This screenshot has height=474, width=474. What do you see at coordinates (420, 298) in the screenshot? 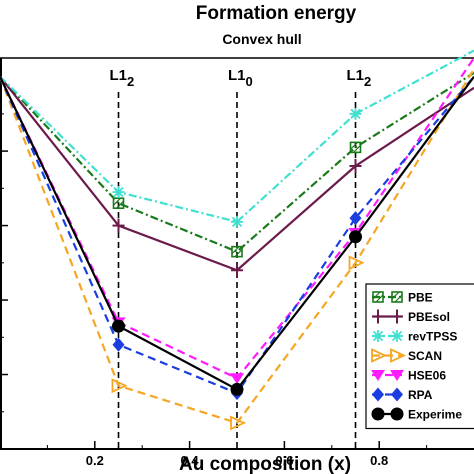
I see `legend-label-pbe: PBE` at bounding box center [420, 298].